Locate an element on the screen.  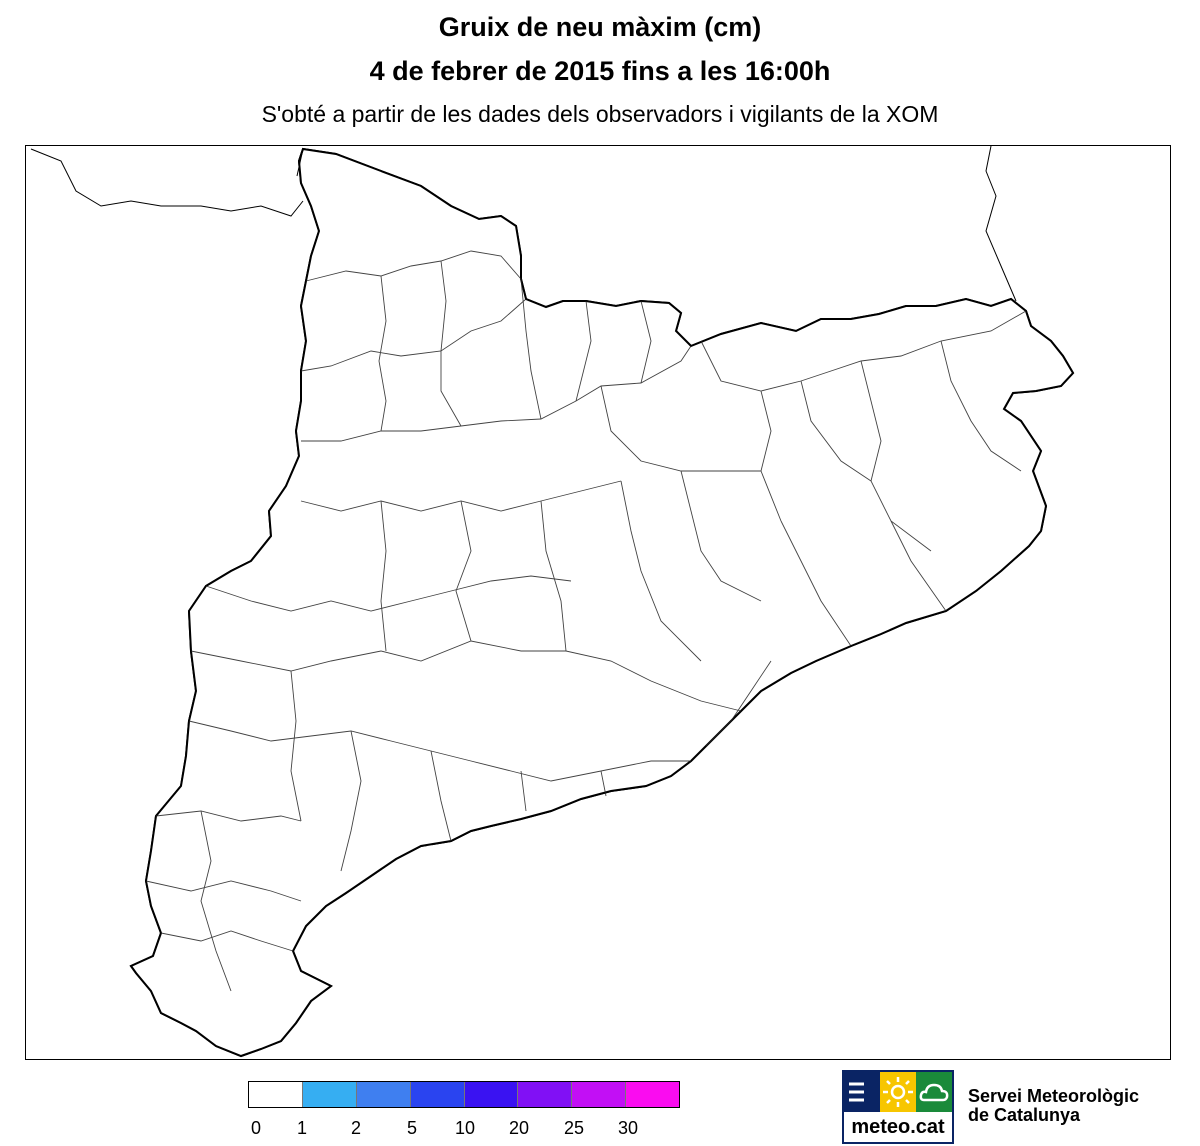
legend-tick: 2 is located at coordinates (356, 1128).